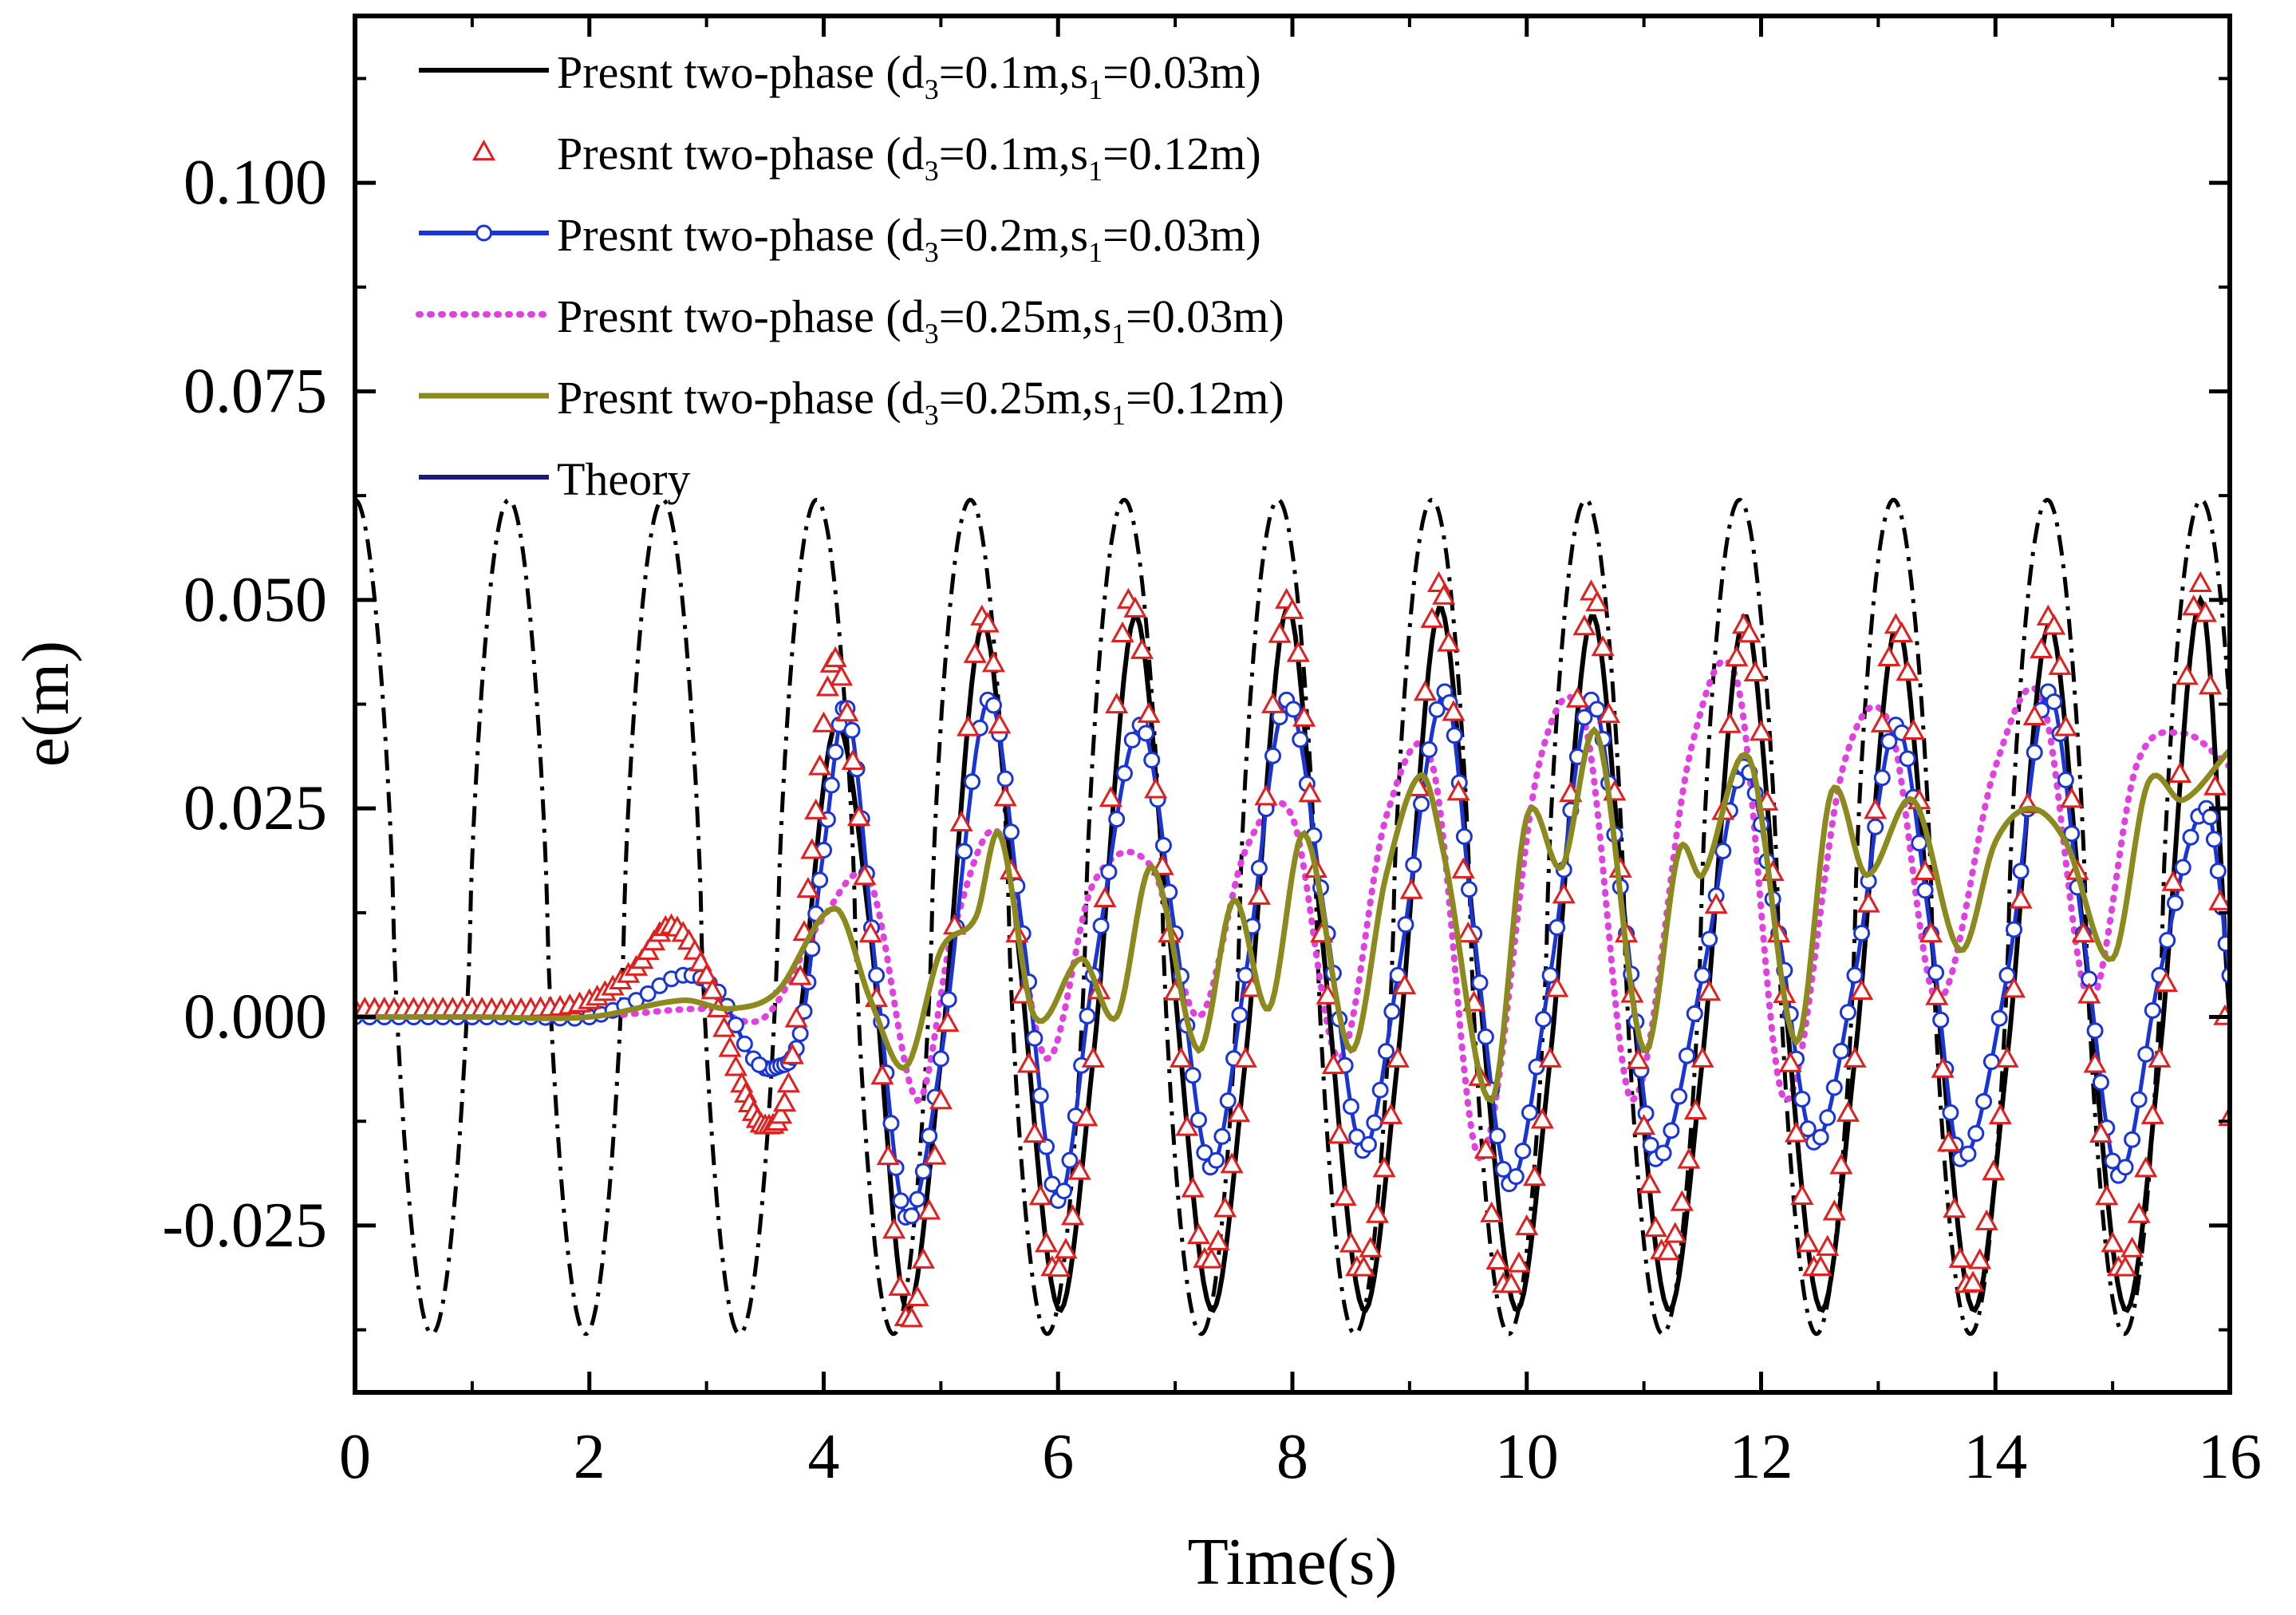 The image size is (2296, 1615). I want to click on legend-label-5: Presnt two-phase (d3=0.25m,s1=0.12m), so click(920, 402).